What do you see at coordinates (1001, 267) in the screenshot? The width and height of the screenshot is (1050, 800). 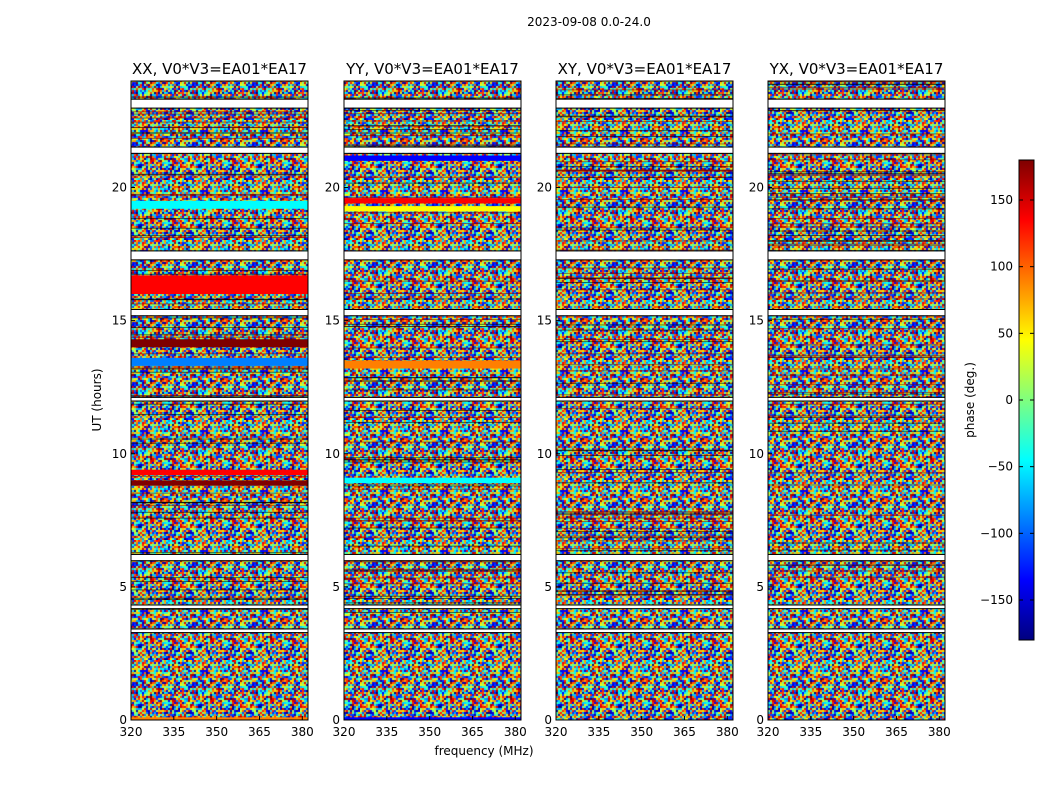 I see `colorbar-tick-label: 100` at bounding box center [1001, 267].